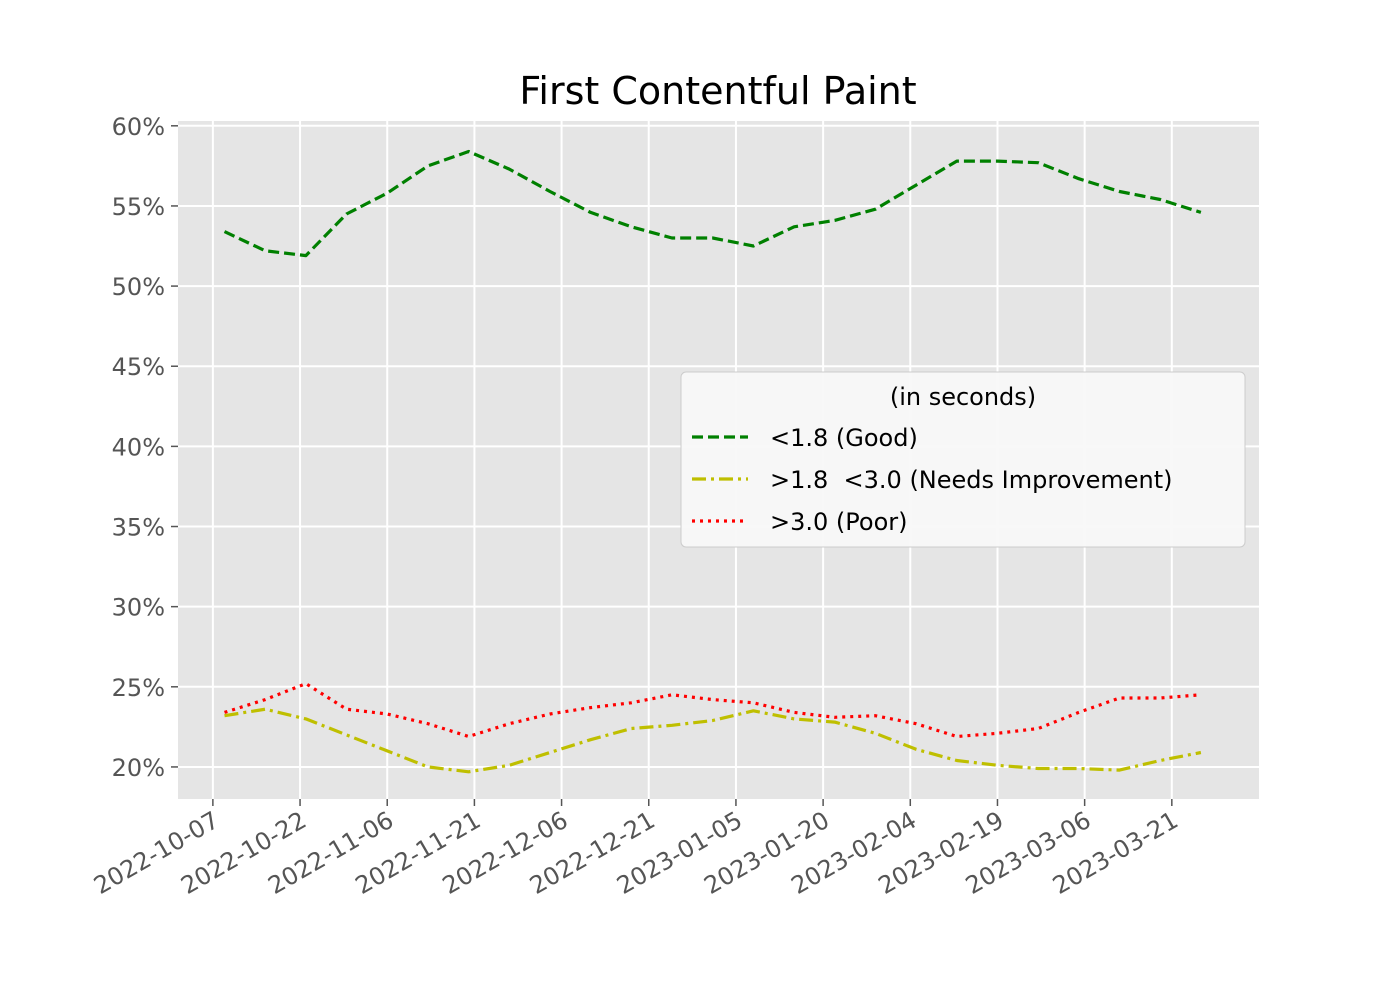 The width and height of the screenshot is (1400, 1000). I want to click on y-tick-label: 40%, so click(138, 447).